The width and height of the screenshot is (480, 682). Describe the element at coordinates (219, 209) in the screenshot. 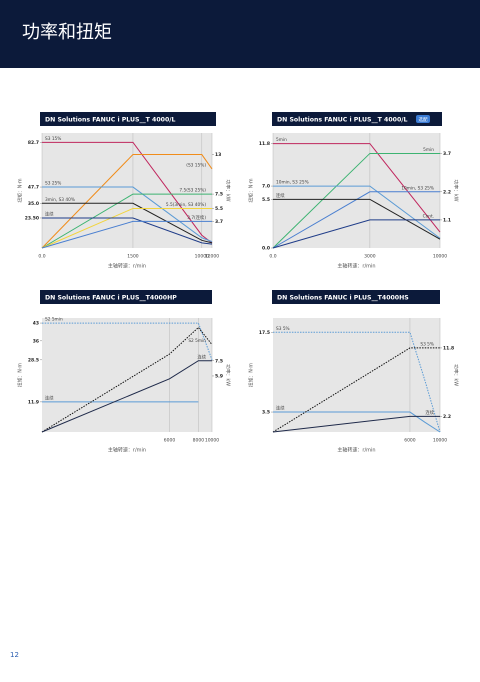

I see `y2-tick-label: 5.5` at that location.